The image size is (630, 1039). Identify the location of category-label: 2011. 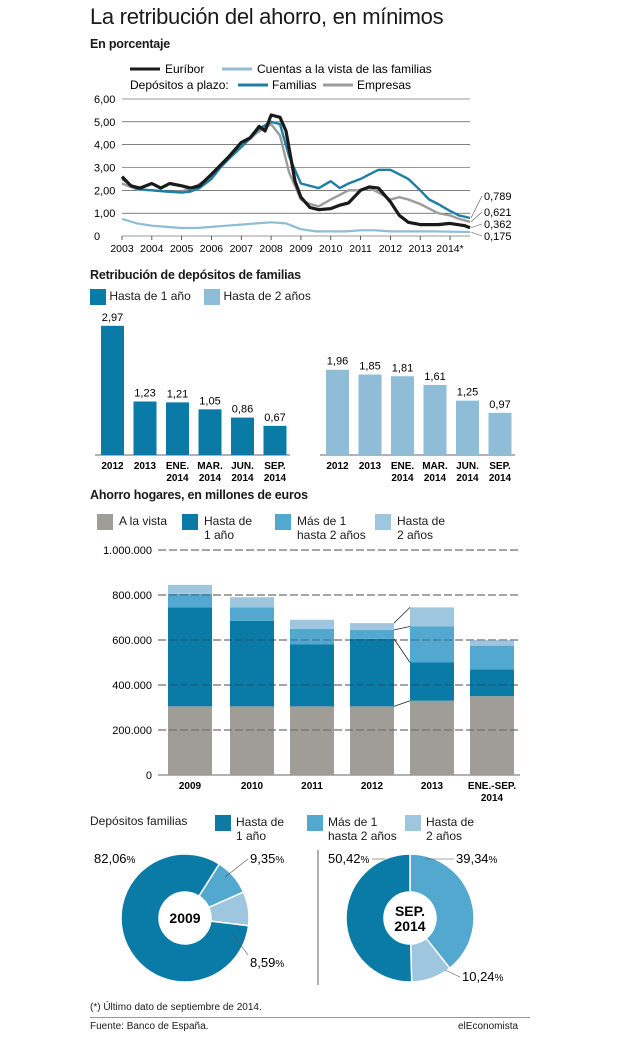
(312, 786).